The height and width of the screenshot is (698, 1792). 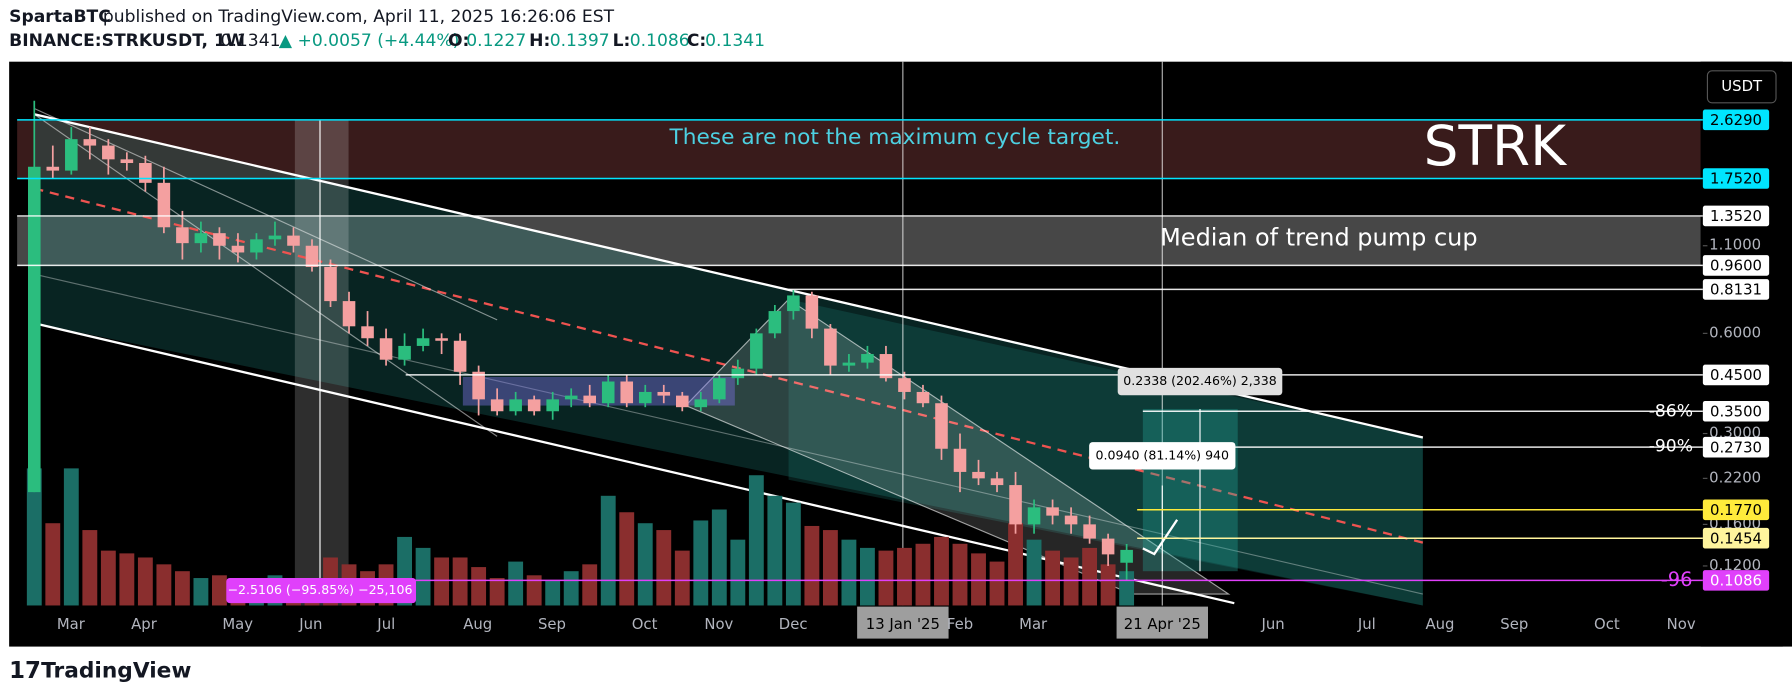 I want to click on annotation: -96, so click(x=1677, y=579).